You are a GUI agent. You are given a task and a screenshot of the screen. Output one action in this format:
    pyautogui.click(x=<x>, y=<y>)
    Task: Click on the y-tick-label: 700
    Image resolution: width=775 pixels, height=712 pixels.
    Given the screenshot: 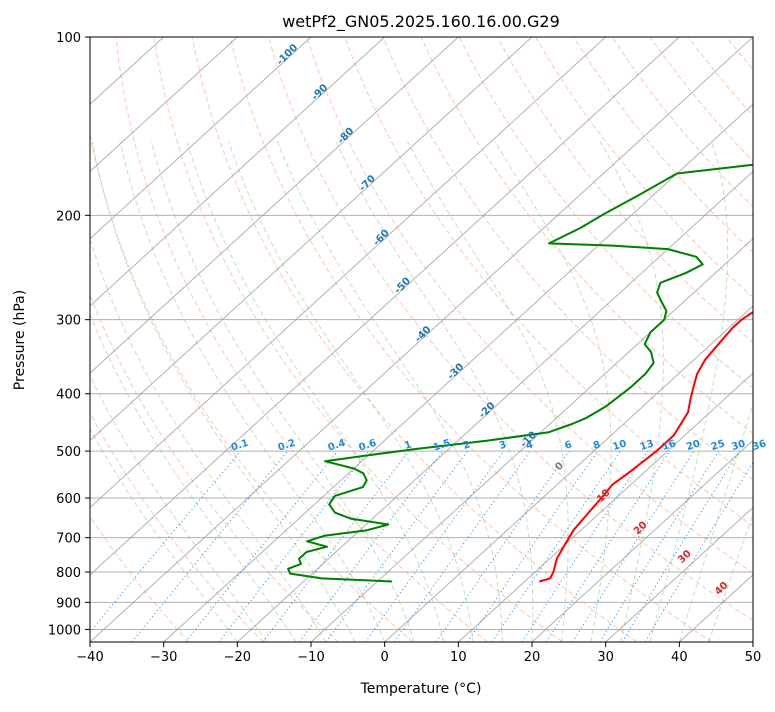 What is the action you would take?
    pyautogui.click(x=68, y=539)
    